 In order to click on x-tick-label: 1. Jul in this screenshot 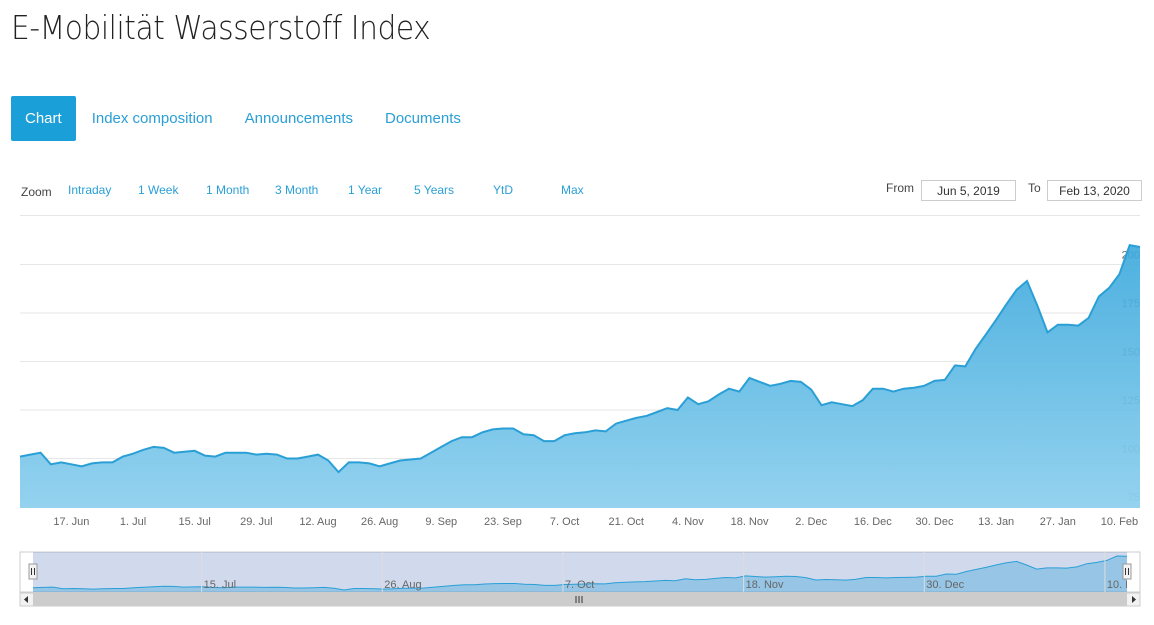, I will do `click(133, 522)`.